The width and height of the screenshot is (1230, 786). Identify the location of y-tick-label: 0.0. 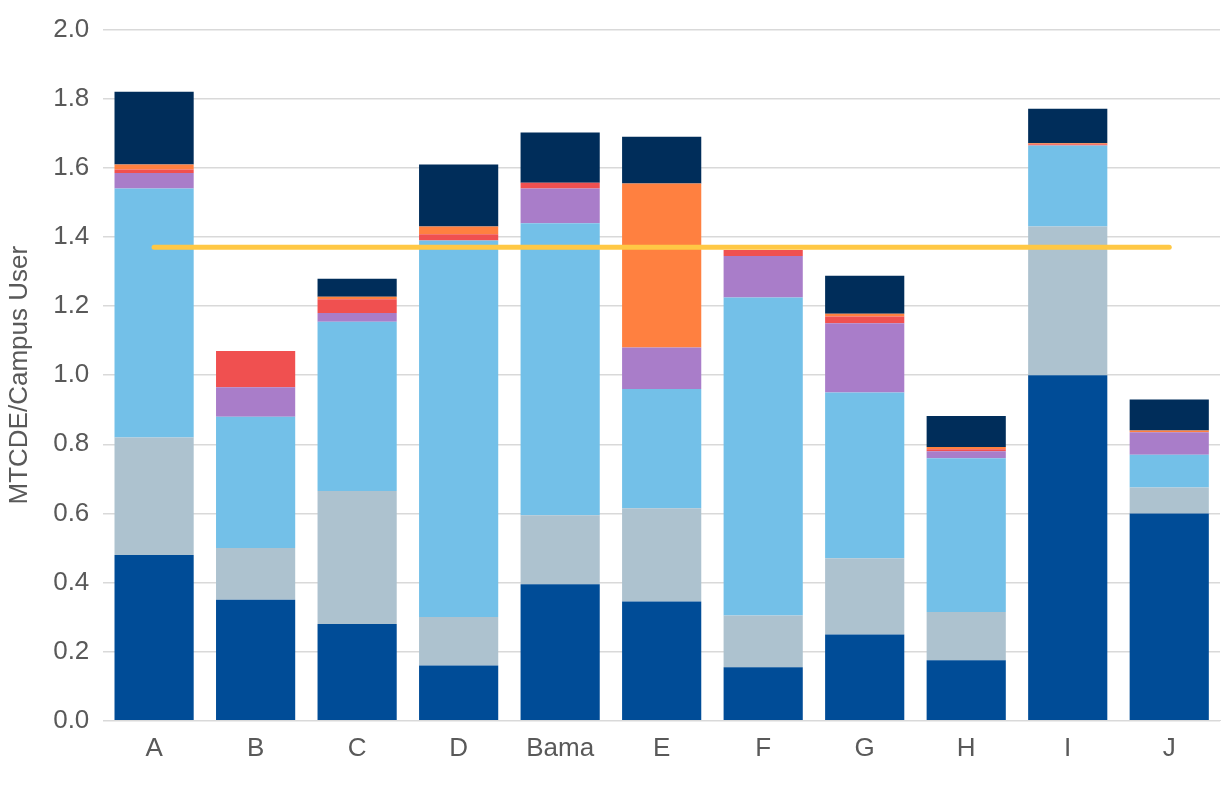
(71, 718).